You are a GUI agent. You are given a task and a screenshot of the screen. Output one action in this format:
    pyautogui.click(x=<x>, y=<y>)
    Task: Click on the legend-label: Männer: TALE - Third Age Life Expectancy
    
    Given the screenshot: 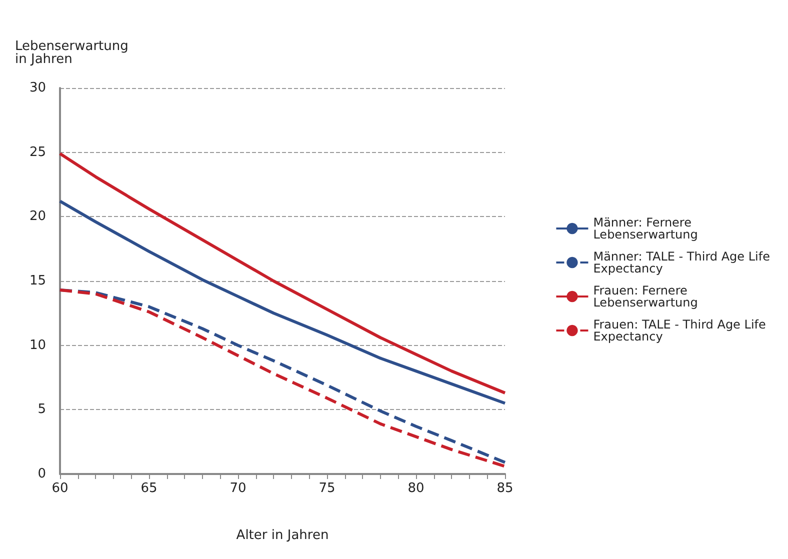 What is the action you would take?
    pyautogui.click(x=681, y=263)
    